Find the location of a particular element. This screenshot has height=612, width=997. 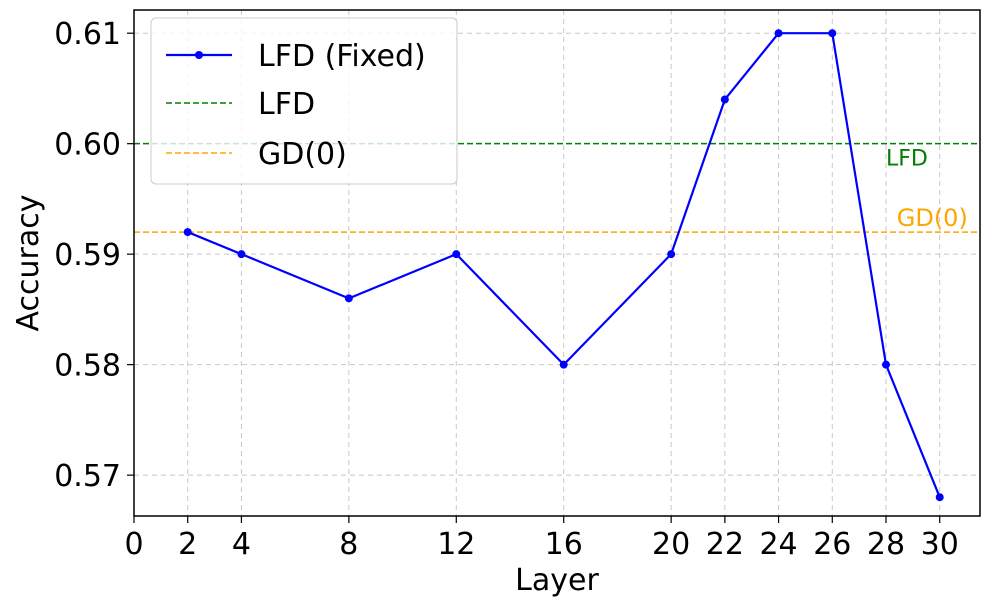

x-tick-label: 28 is located at coordinates (886, 544).